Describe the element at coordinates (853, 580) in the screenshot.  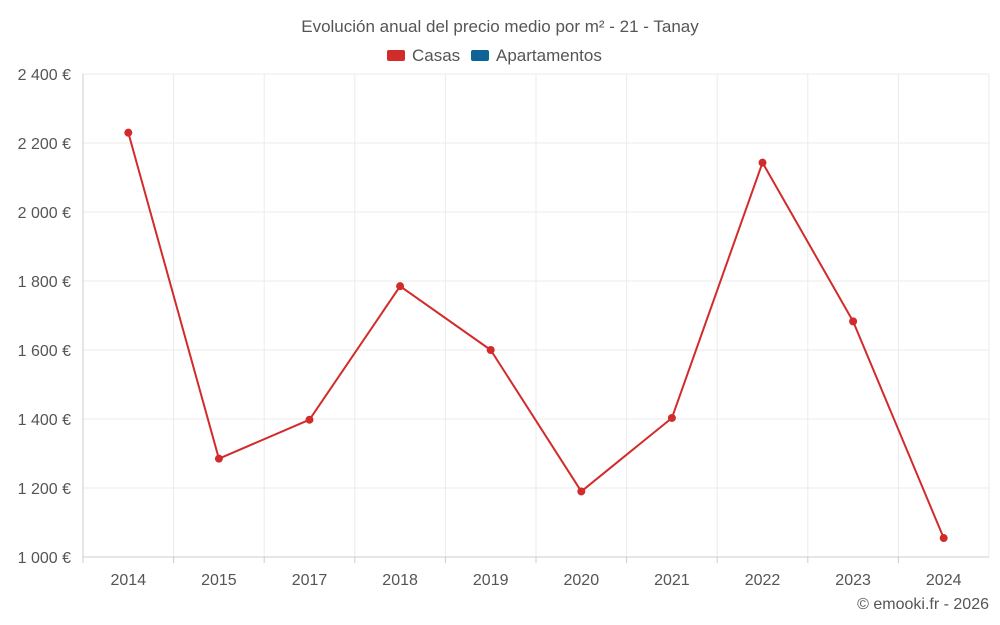
I see `x-tick-label: 2023` at that location.